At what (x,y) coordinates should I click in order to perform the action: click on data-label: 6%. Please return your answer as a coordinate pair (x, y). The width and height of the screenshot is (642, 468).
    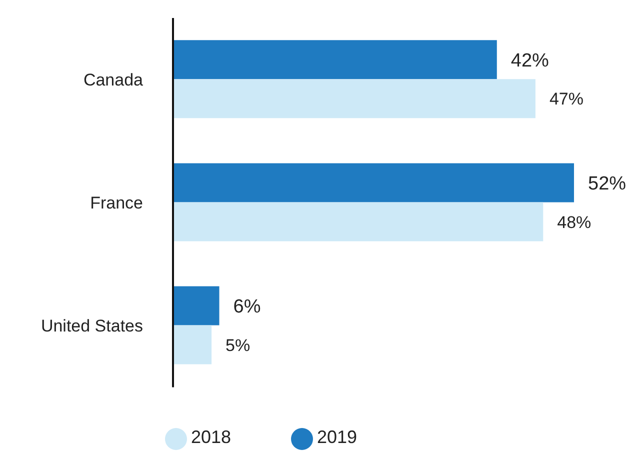
    Looking at the image, I should click on (247, 307).